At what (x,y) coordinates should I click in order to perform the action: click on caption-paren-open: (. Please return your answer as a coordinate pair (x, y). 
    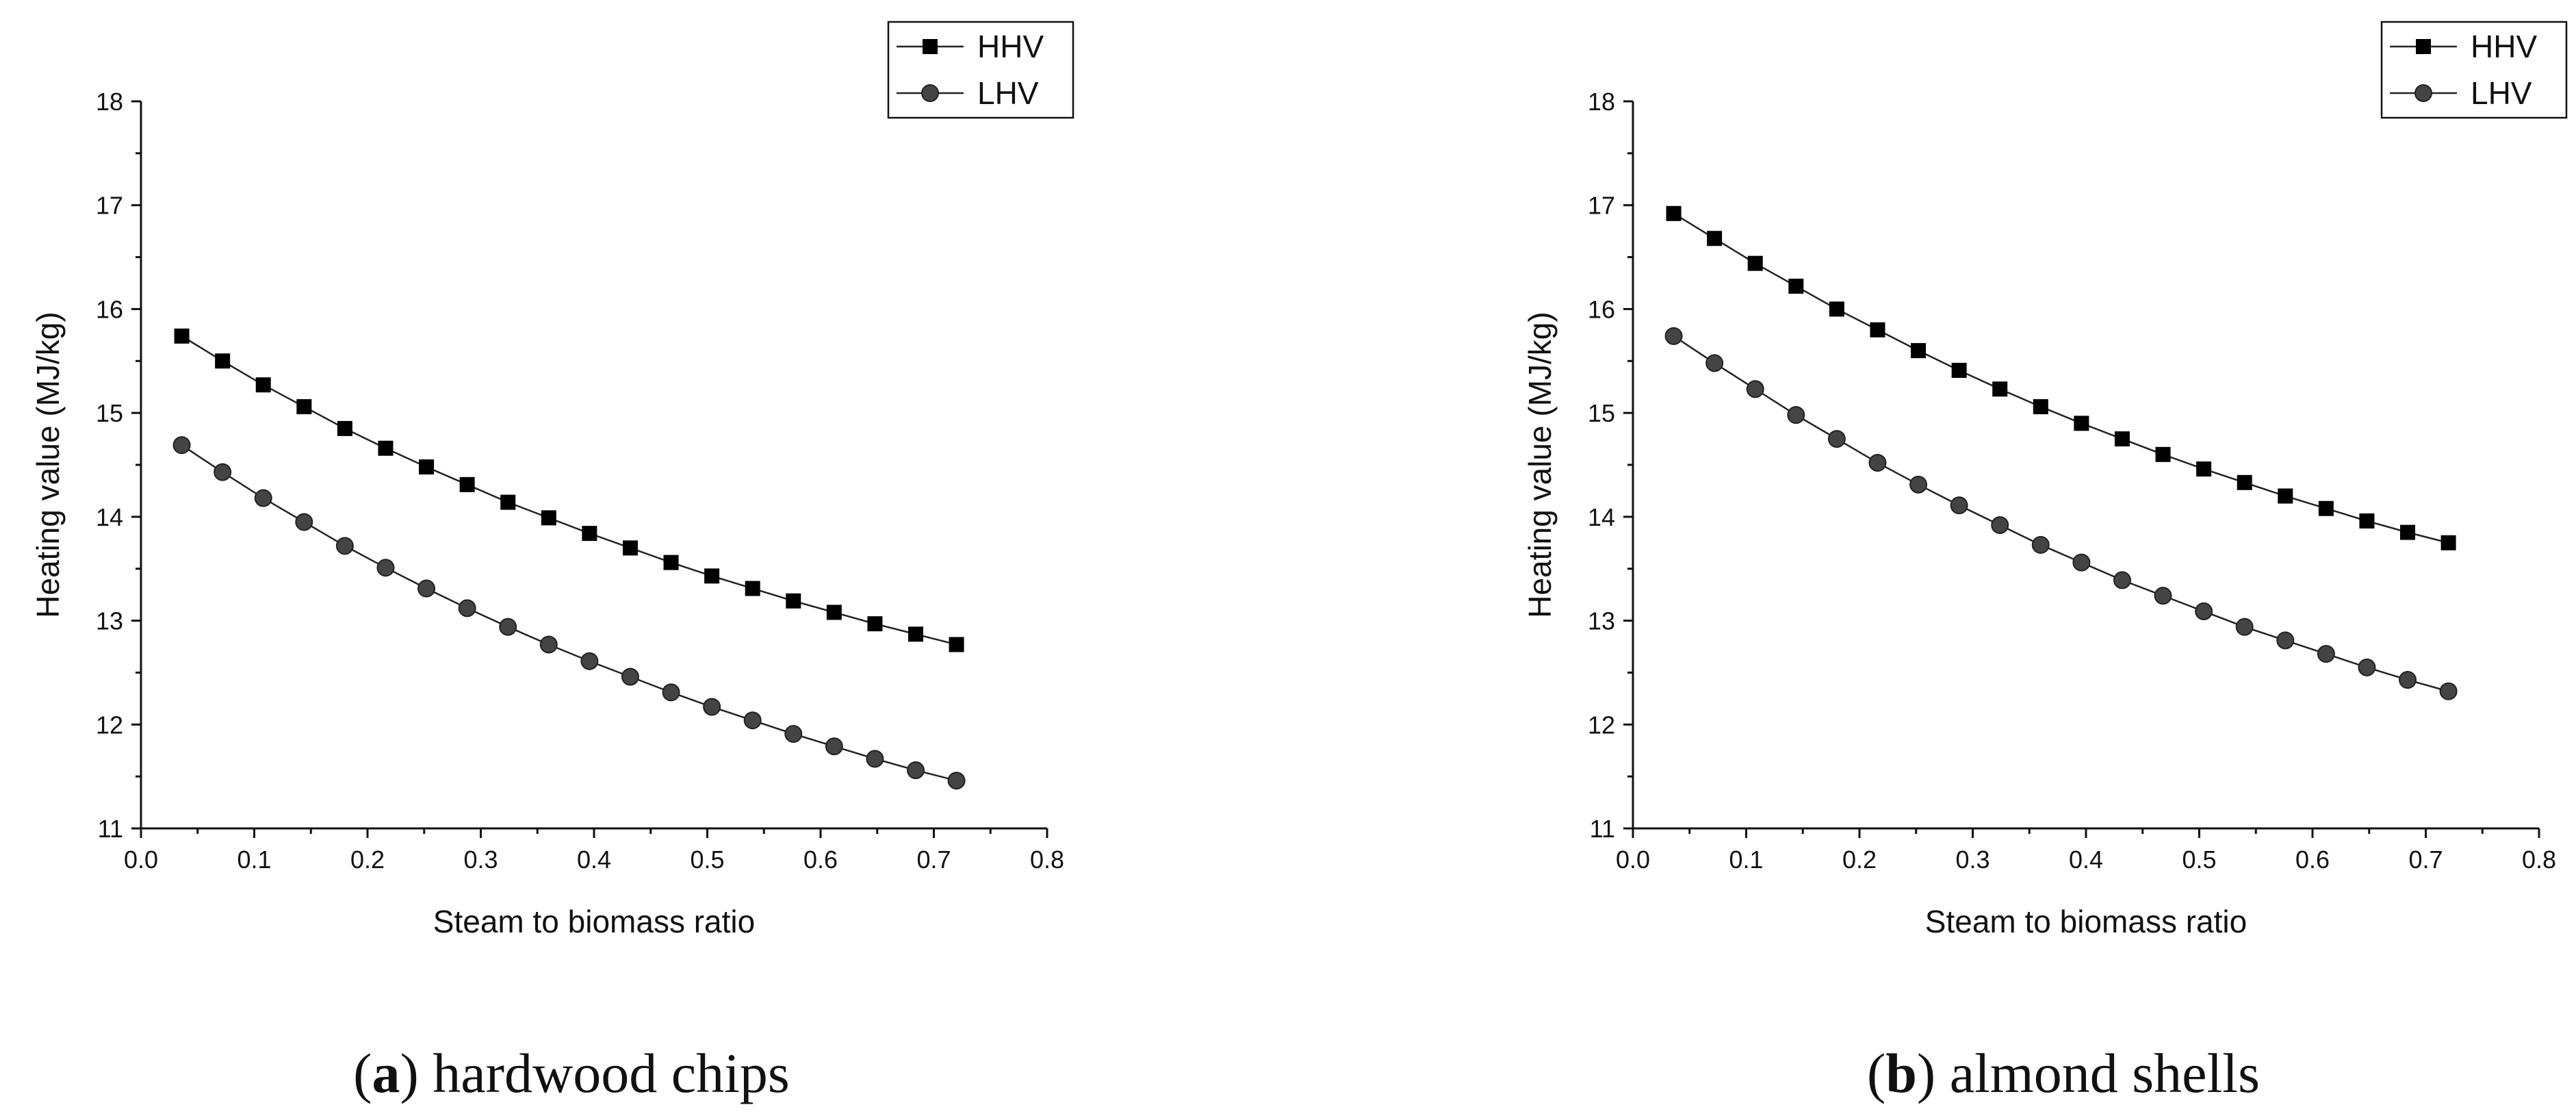
    Looking at the image, I should click on (1876, 1073).